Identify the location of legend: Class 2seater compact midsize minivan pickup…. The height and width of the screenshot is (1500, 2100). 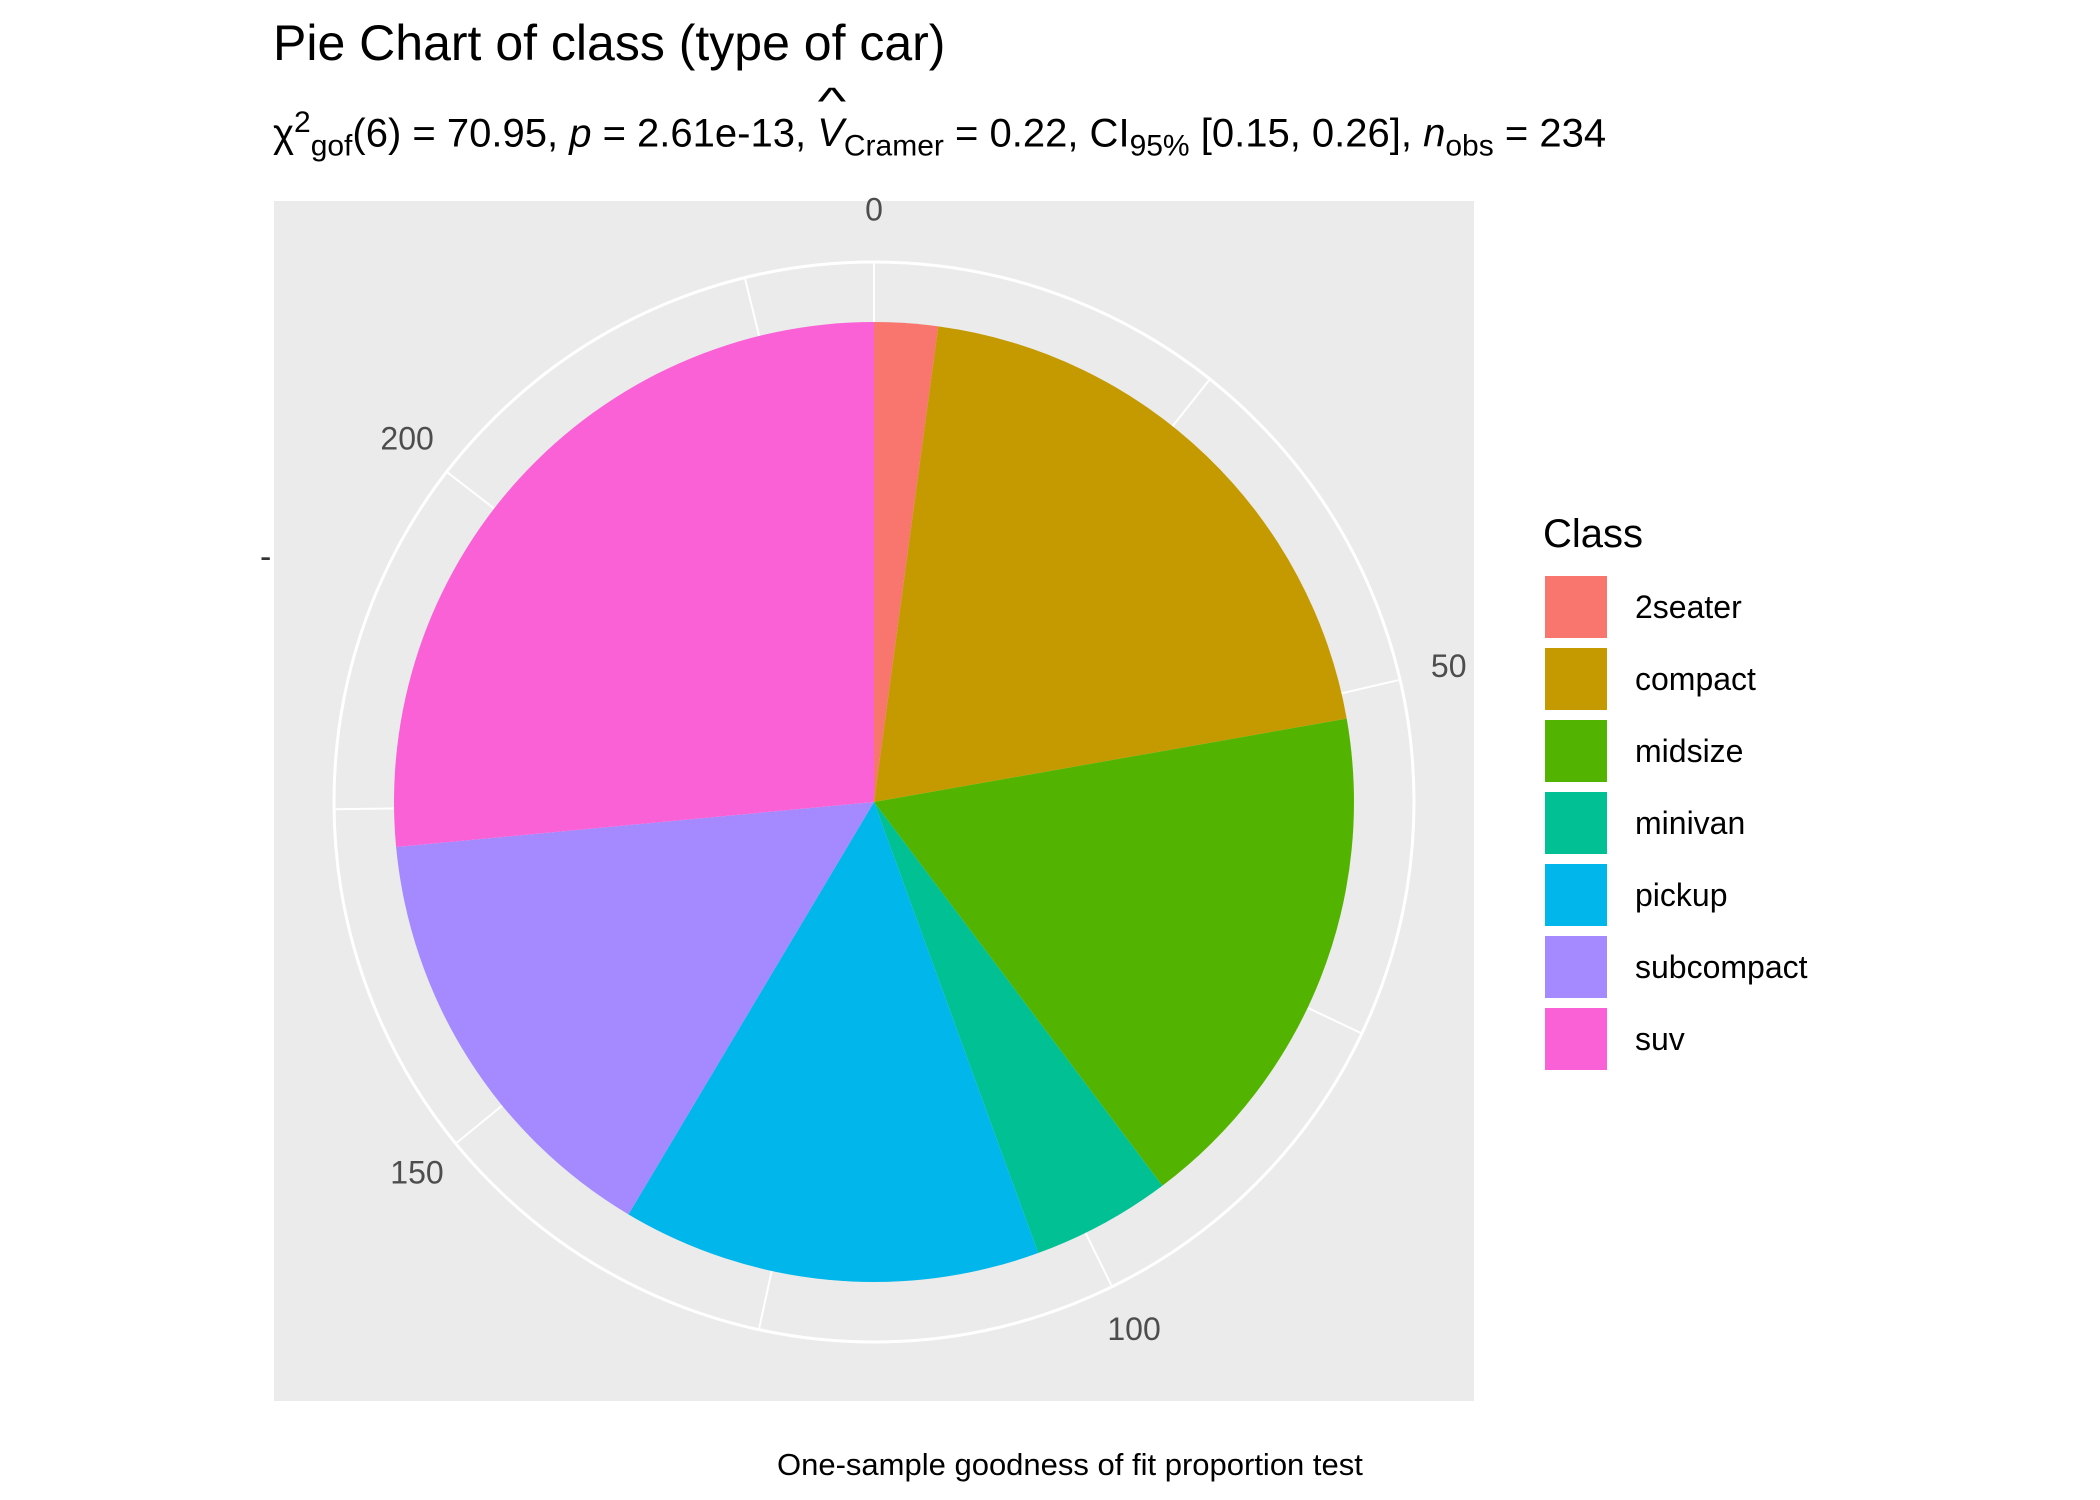
(1675, 793).